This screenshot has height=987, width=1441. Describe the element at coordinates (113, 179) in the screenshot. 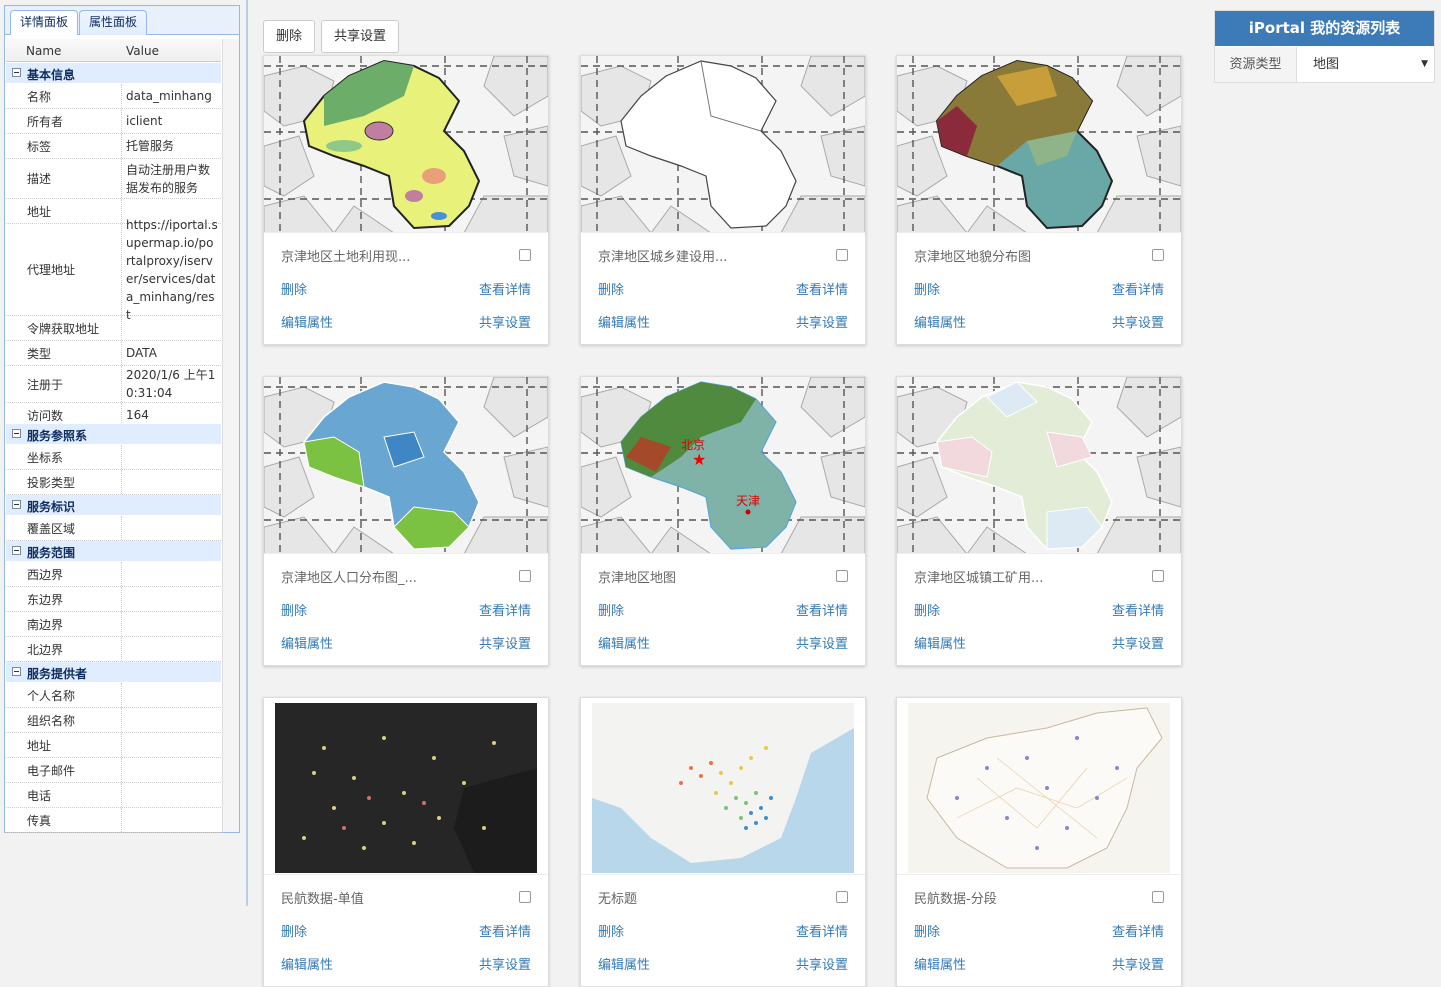

I see `row-description: 描述 自动注册用户数据发布的服务` at that location.